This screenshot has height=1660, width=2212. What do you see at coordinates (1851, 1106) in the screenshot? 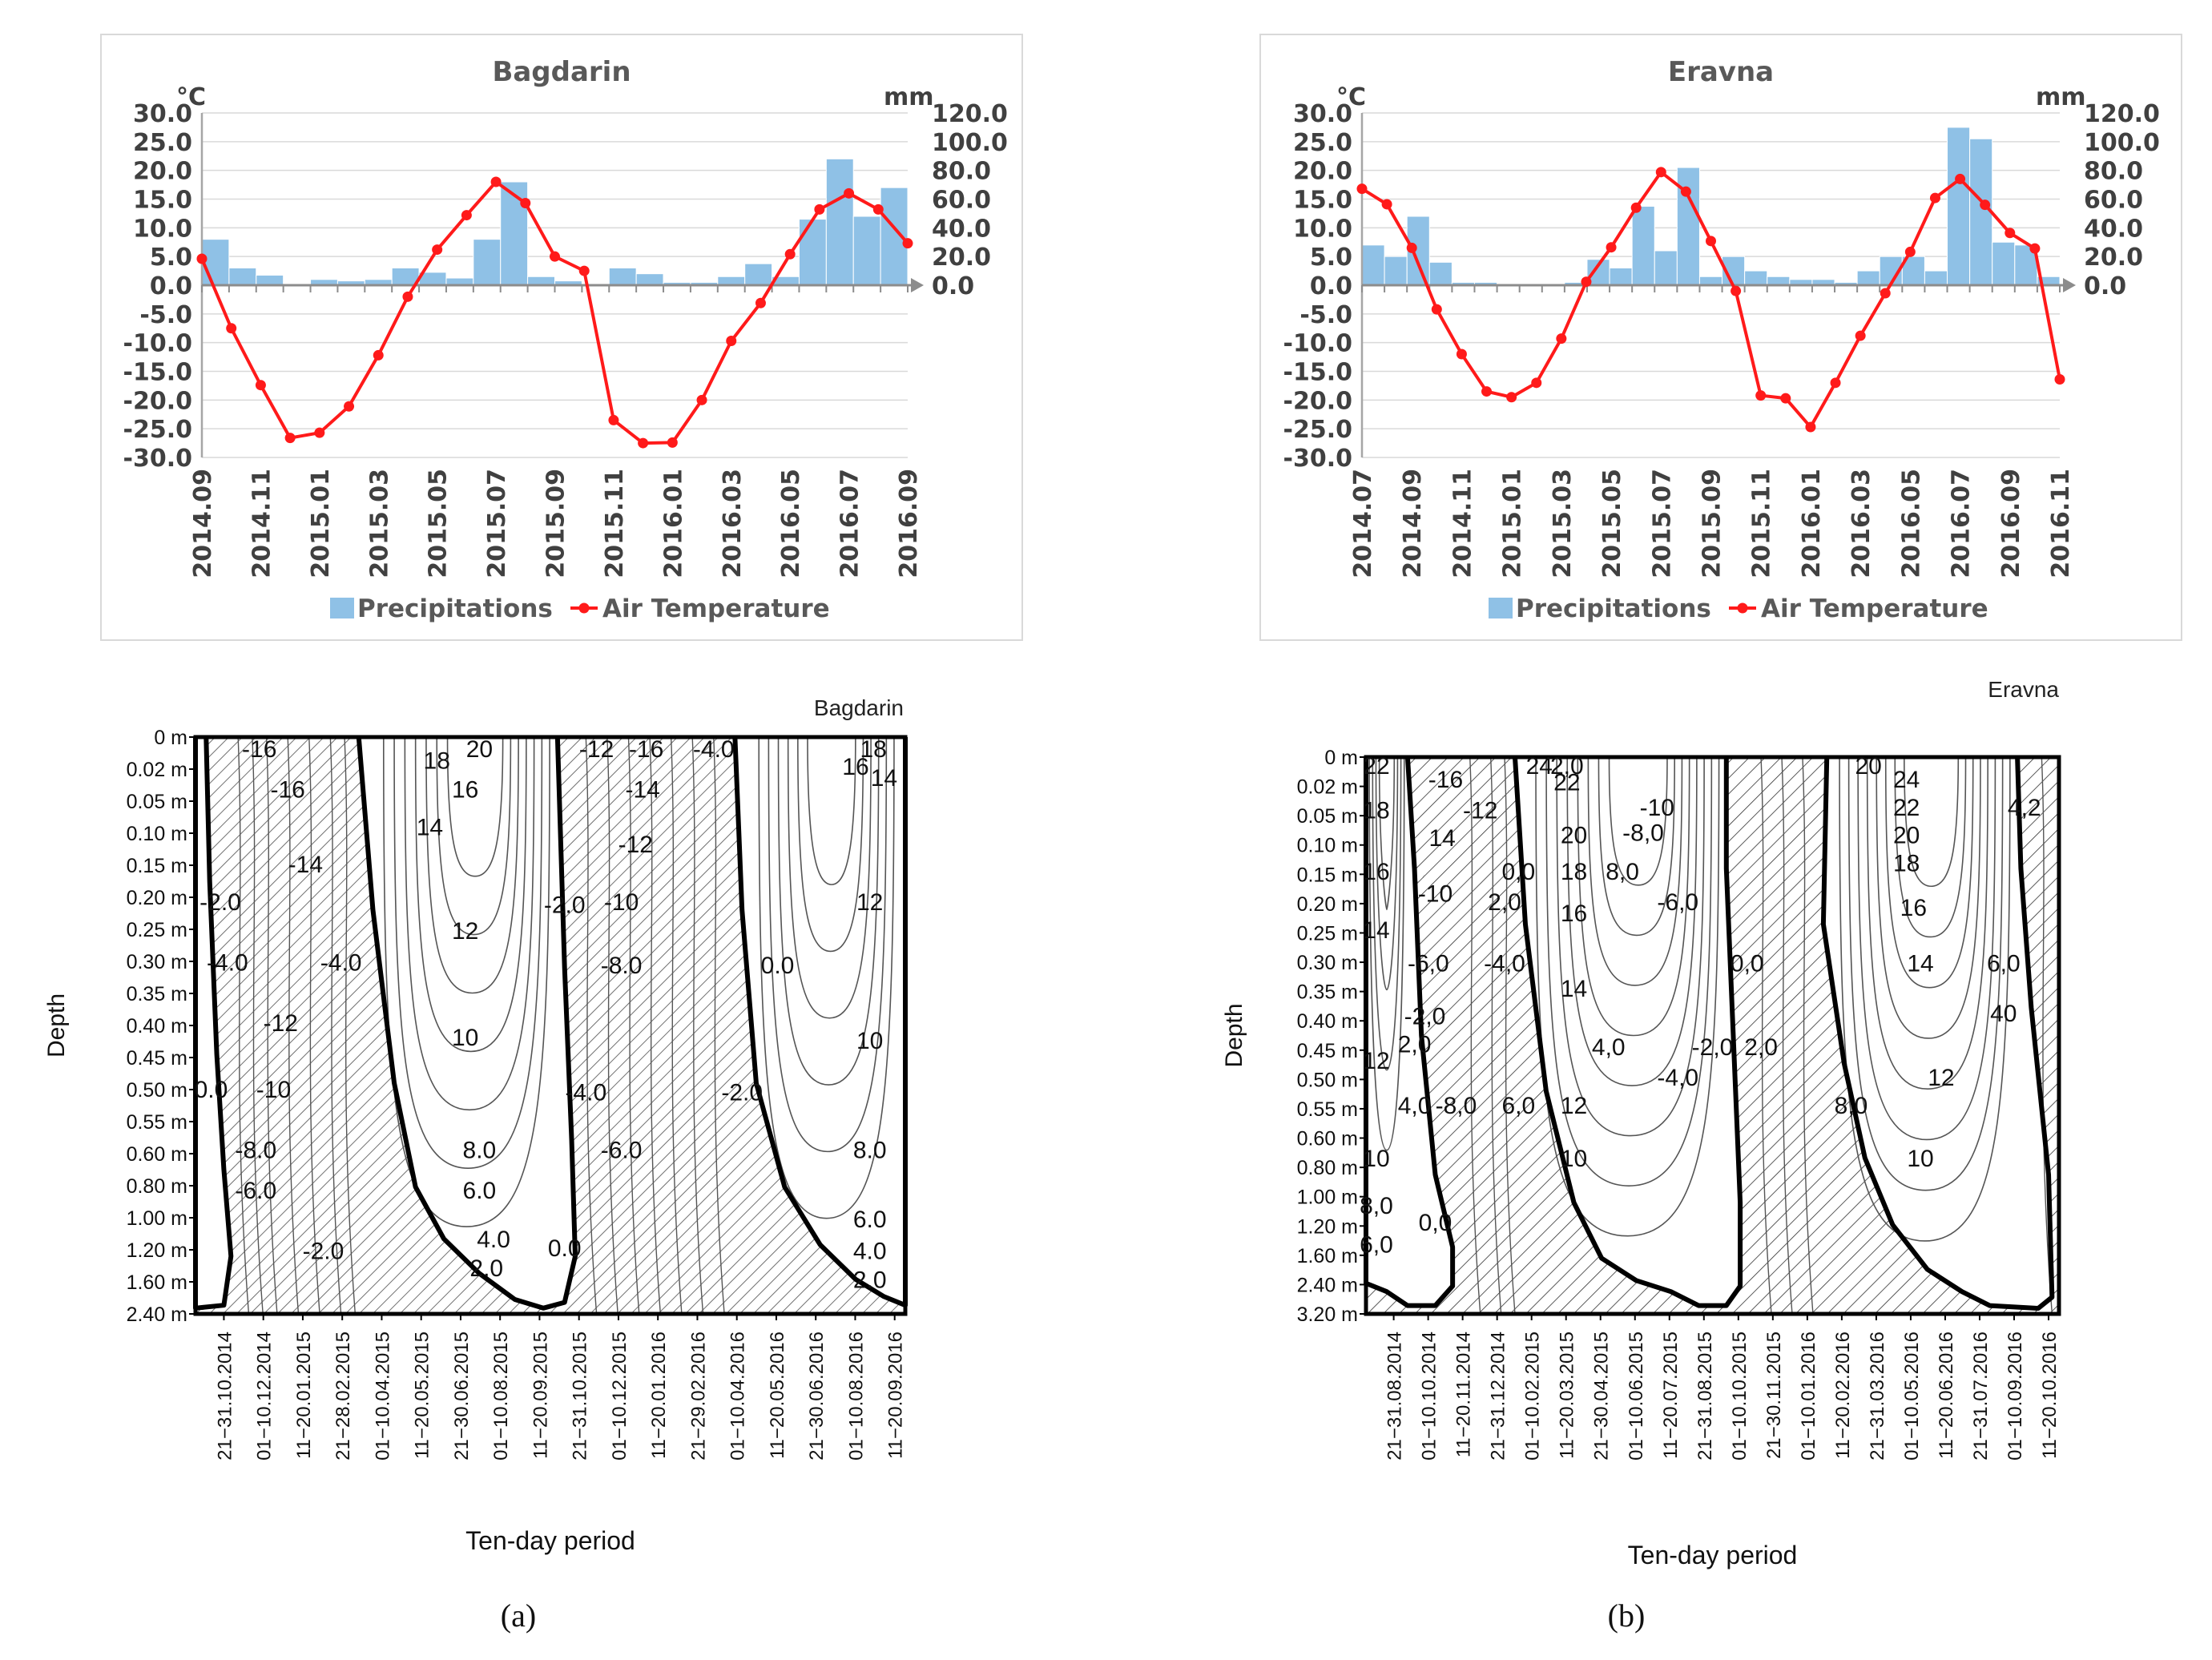
I see `contour-label: 8,0` at bounding box center [1851, 1106].